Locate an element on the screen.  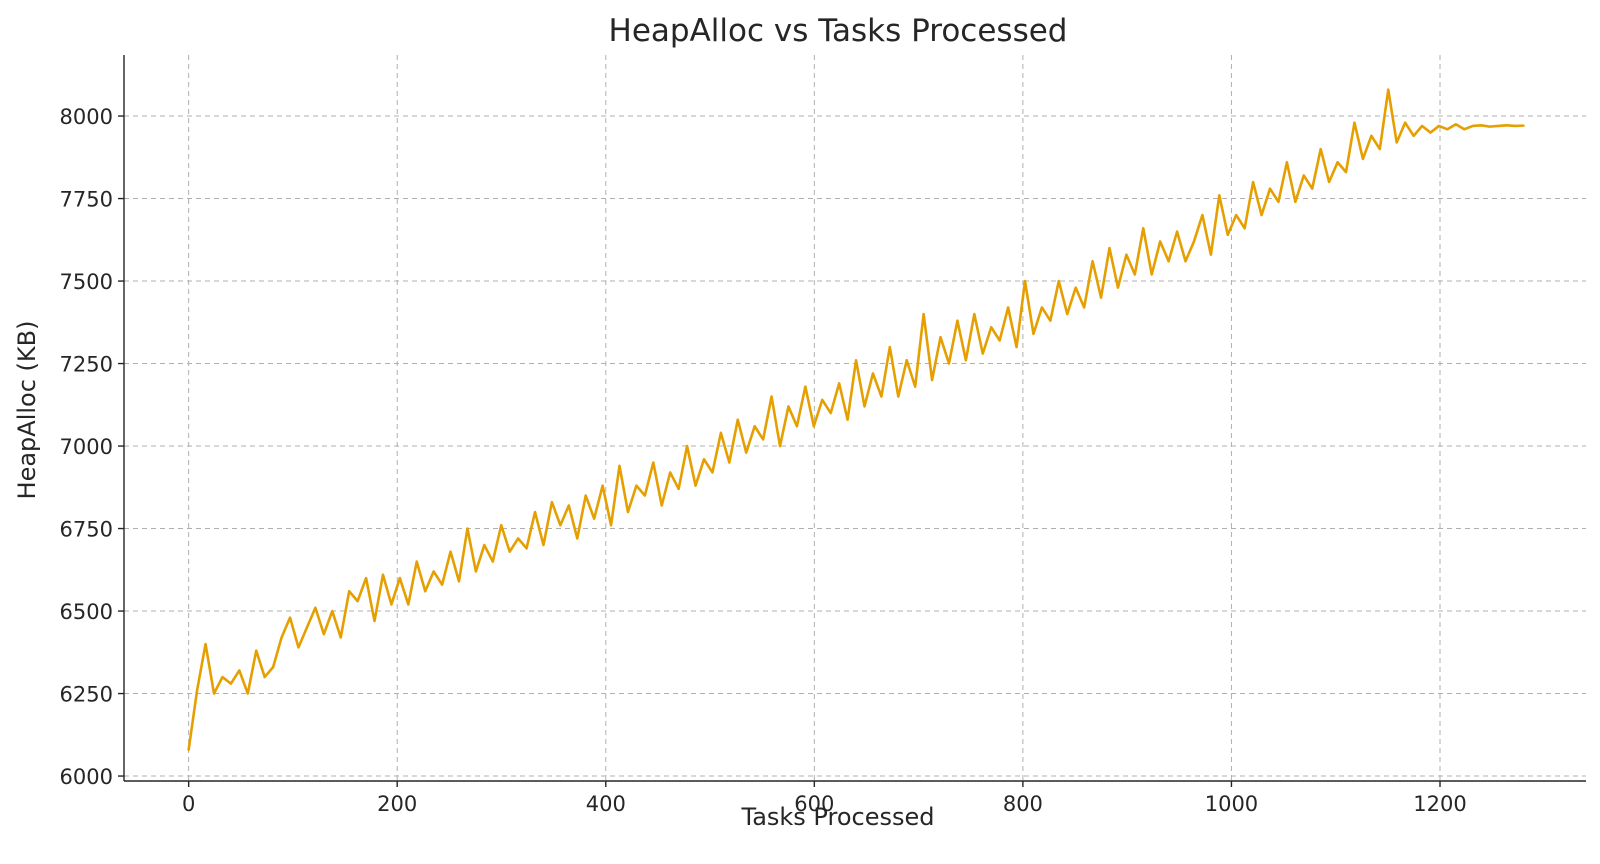
y-tick-label: 6000 is located at coordinates (86, 777).